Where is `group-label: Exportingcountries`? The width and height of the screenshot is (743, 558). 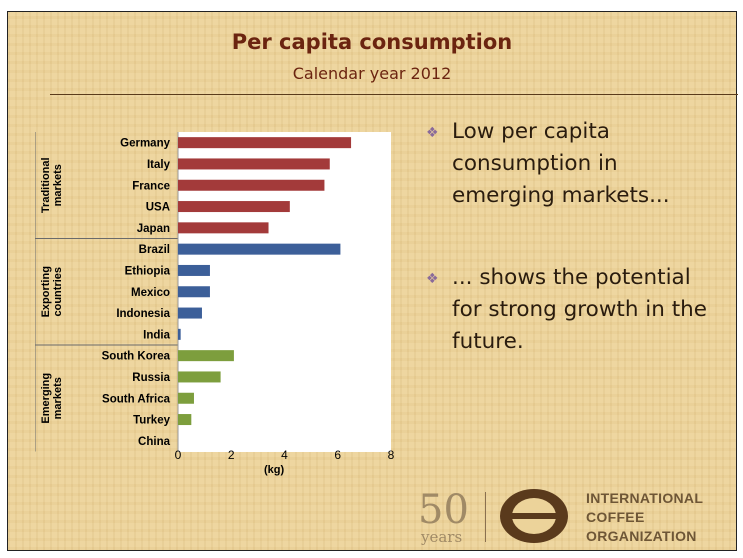
group-label: Exportingcountries is located at coordinates (52, 291).